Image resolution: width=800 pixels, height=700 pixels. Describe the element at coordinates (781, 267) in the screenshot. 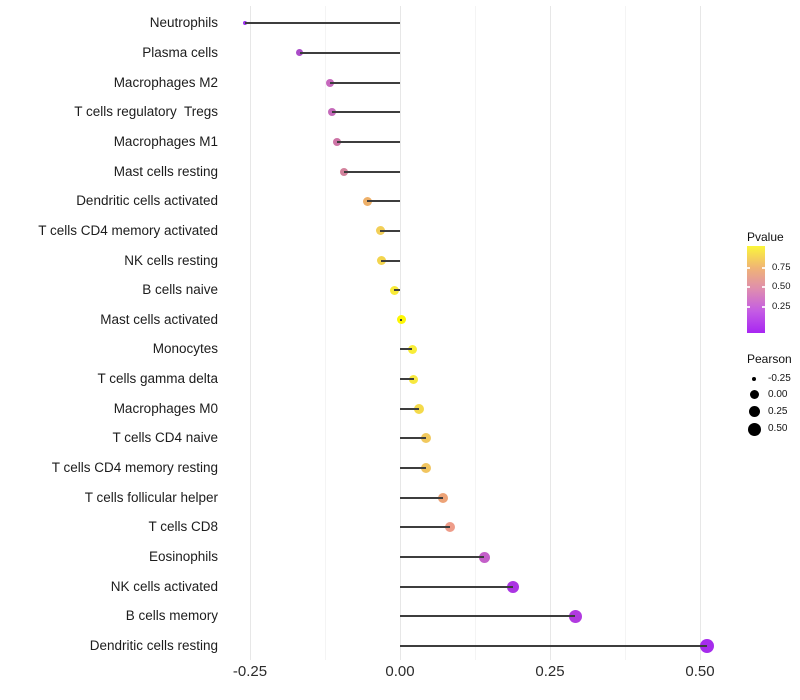

I see `pvalue-tick-label: 0.75` at that location.